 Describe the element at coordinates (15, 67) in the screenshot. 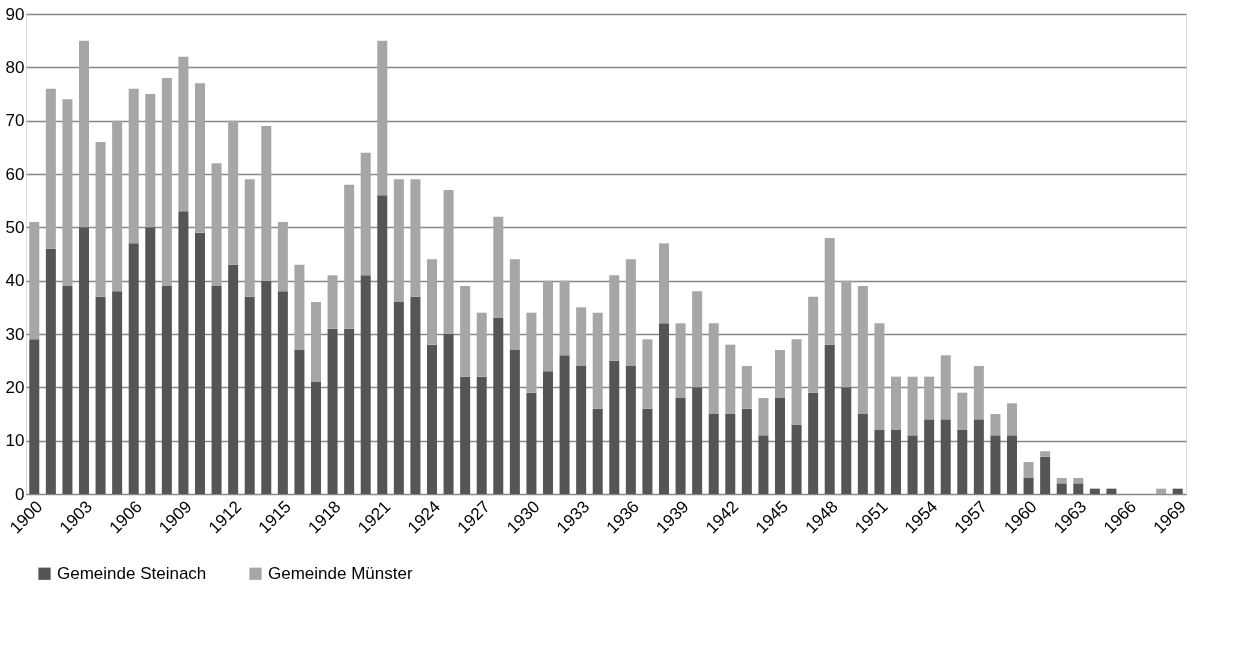

I see `y-tick-label: 80` at that location.